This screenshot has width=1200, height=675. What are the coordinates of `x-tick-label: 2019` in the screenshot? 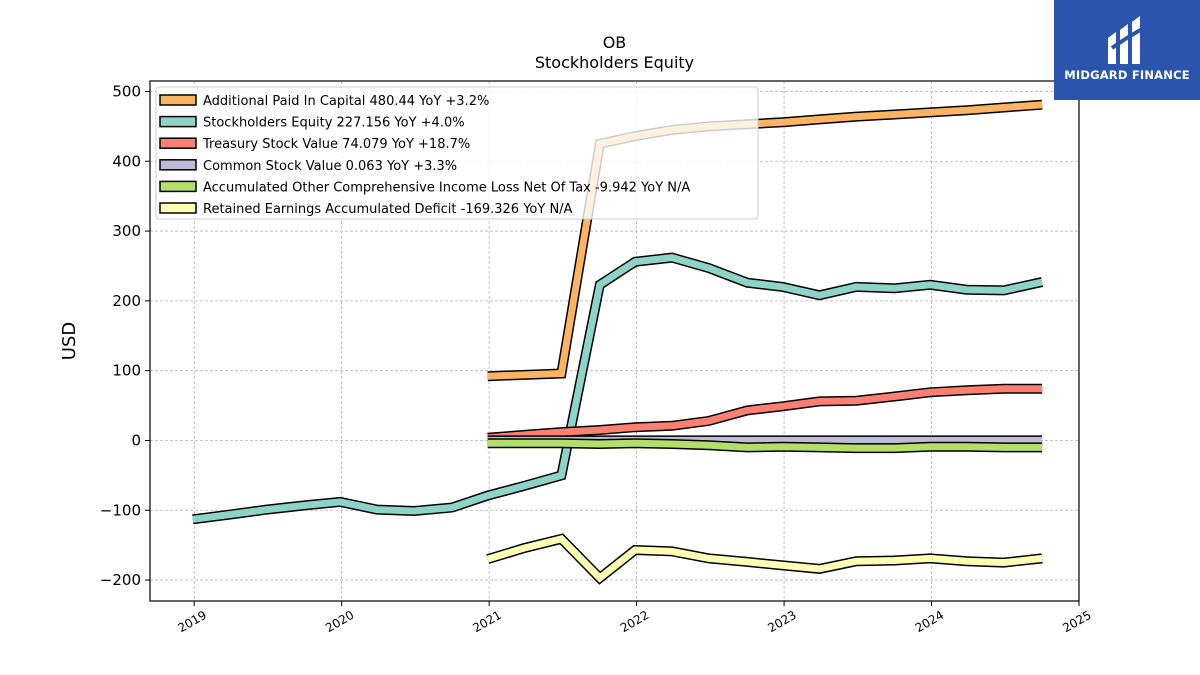 It's located at (192, 621).